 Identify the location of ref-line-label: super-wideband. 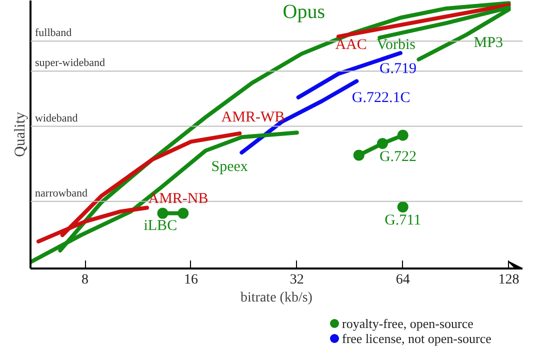
(70, 63).